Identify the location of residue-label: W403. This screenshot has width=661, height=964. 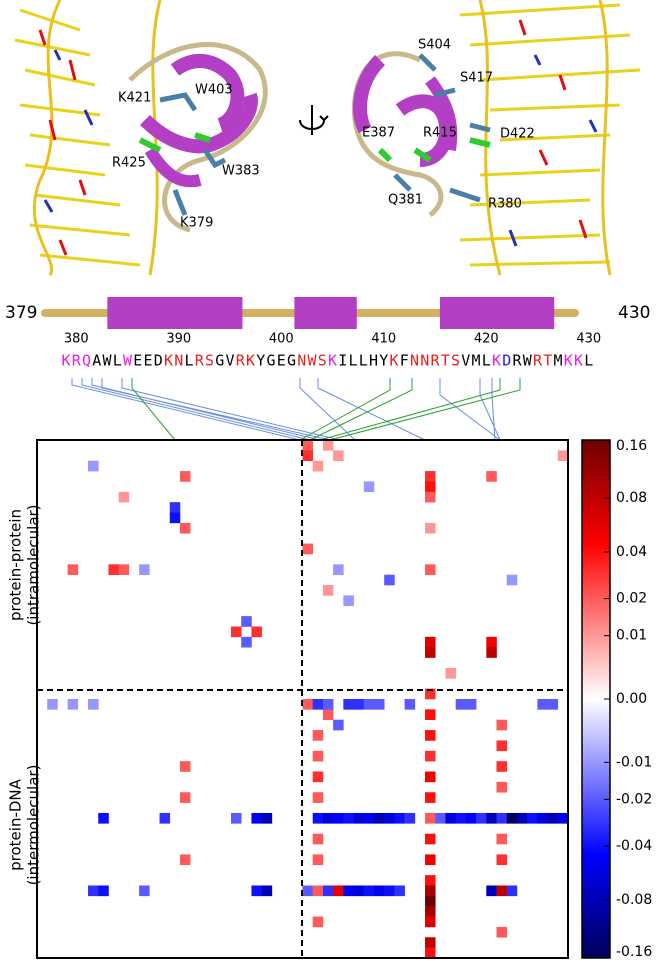
(214, 90).